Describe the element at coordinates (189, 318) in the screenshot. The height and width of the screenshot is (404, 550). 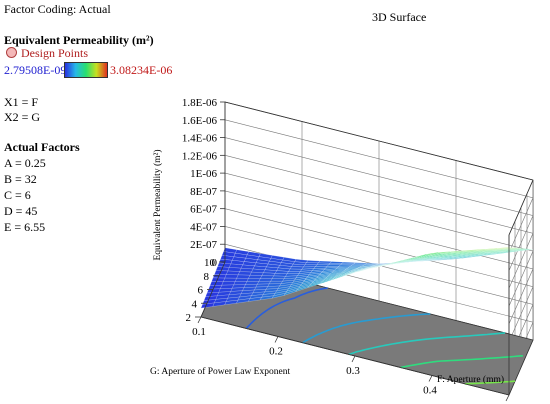
I see `y-tick-label: 2` at that location.